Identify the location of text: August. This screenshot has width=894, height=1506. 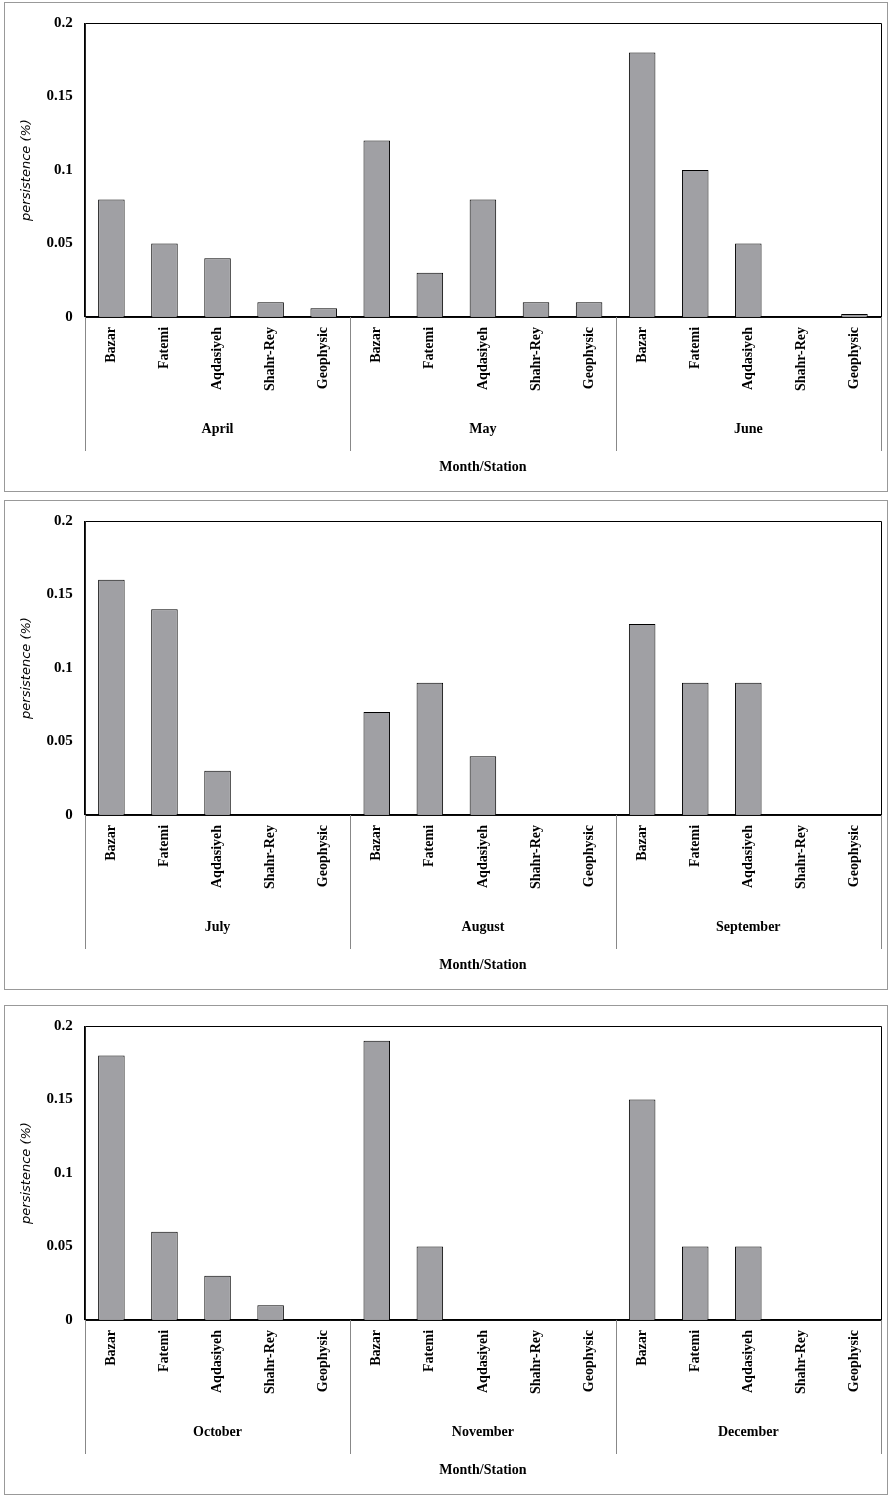
(483, 926).